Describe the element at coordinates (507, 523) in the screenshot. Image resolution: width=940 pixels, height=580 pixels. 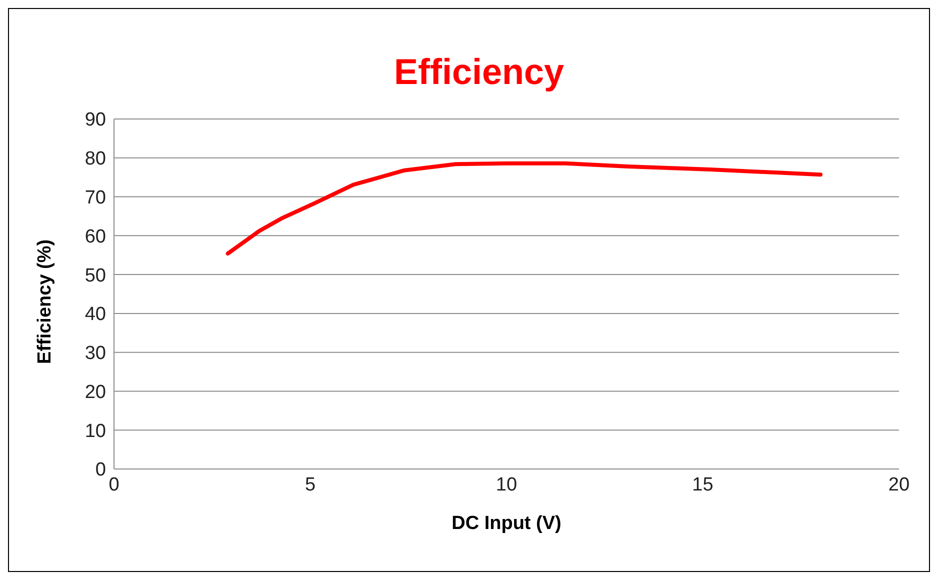
I see `x-axis-title: DC Input (V)` at that location.